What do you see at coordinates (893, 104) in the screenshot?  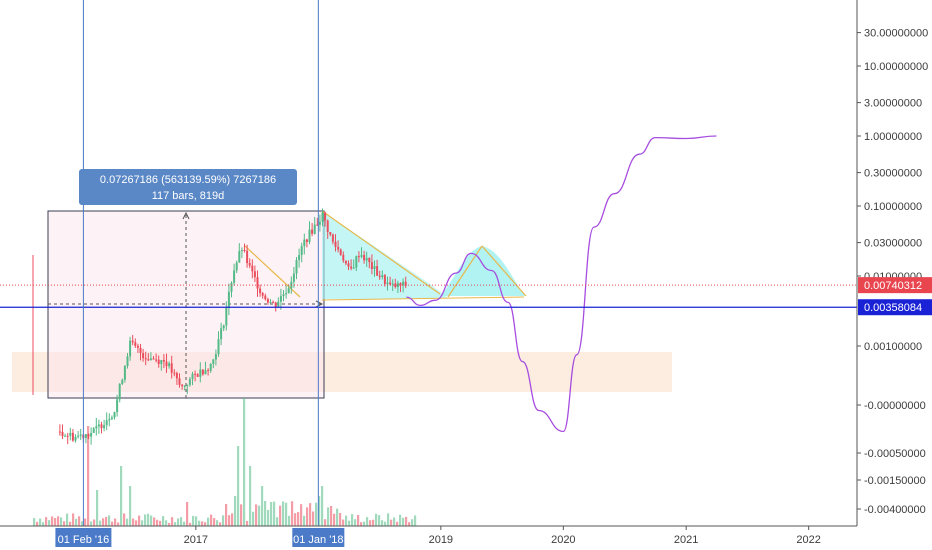 I see `price-tick-label: 3.00000000` at bounding box center [893, 104].